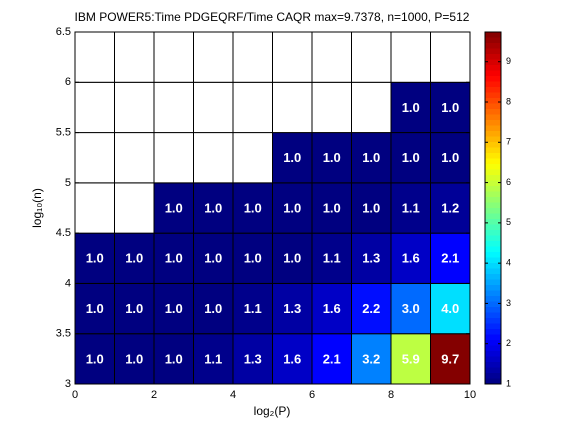  I want to click on cell-label: 1.2, so click(450, 207).